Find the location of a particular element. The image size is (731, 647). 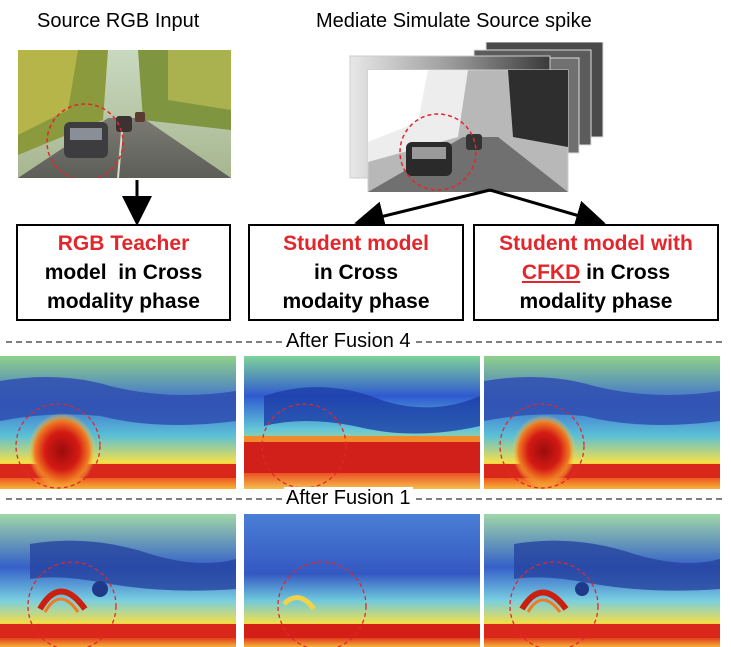

spike-frame-stack is located at coordinates (480, 117).